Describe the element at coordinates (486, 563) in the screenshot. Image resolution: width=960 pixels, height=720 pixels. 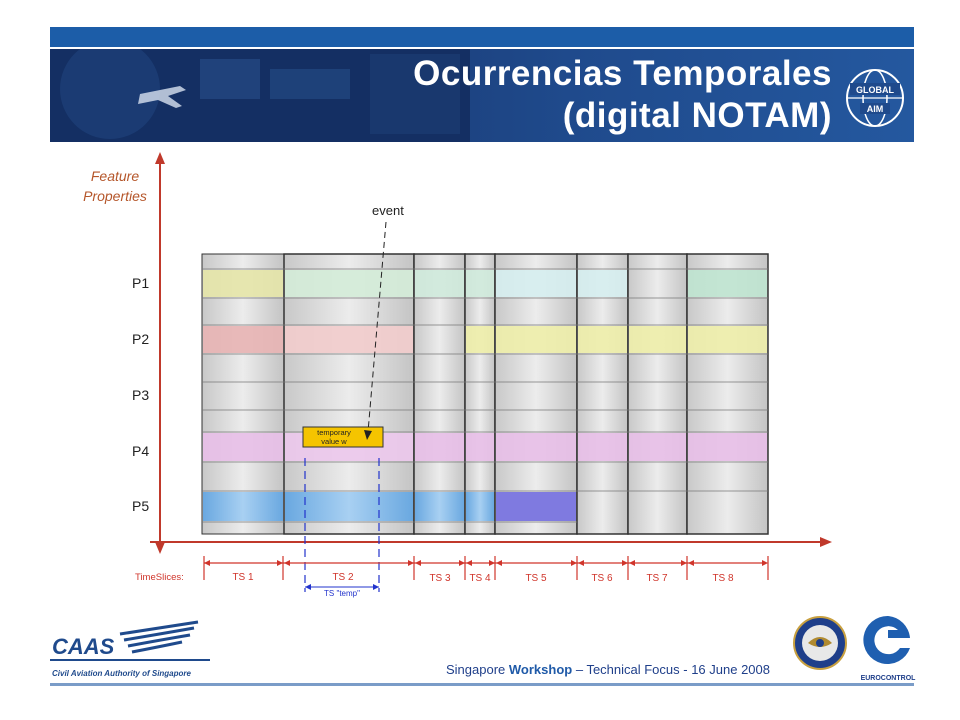
I see `timeslice-bracket-arrowheads` at that location.